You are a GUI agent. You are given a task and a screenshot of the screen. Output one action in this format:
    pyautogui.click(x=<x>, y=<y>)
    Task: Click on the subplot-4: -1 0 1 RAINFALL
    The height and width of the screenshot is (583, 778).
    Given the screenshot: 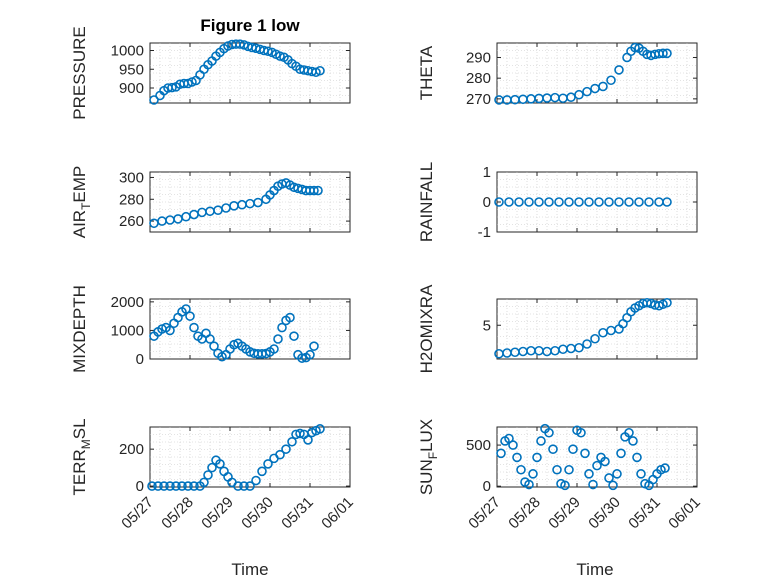 What is the action you would take?
    pyautogui.click(x=557, y=202)
    